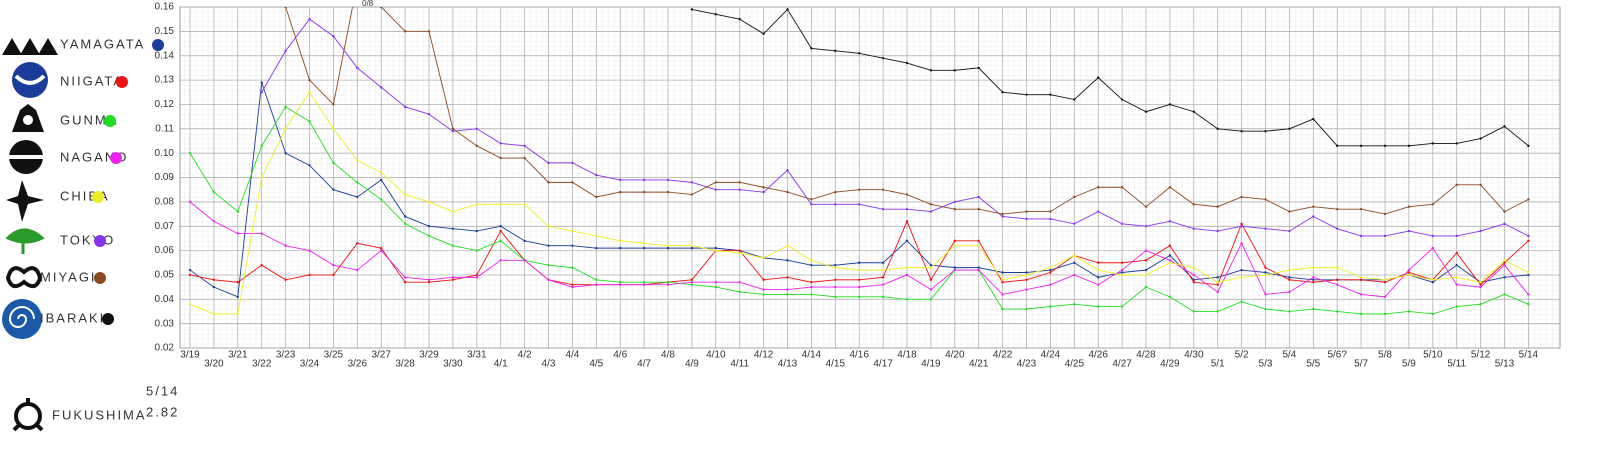 The height and width of the screenshot is (451, 1600). Describe the element at coordinates (1194, 355) in the screenshot. I see `x-tick-label: 4/30` at that location.